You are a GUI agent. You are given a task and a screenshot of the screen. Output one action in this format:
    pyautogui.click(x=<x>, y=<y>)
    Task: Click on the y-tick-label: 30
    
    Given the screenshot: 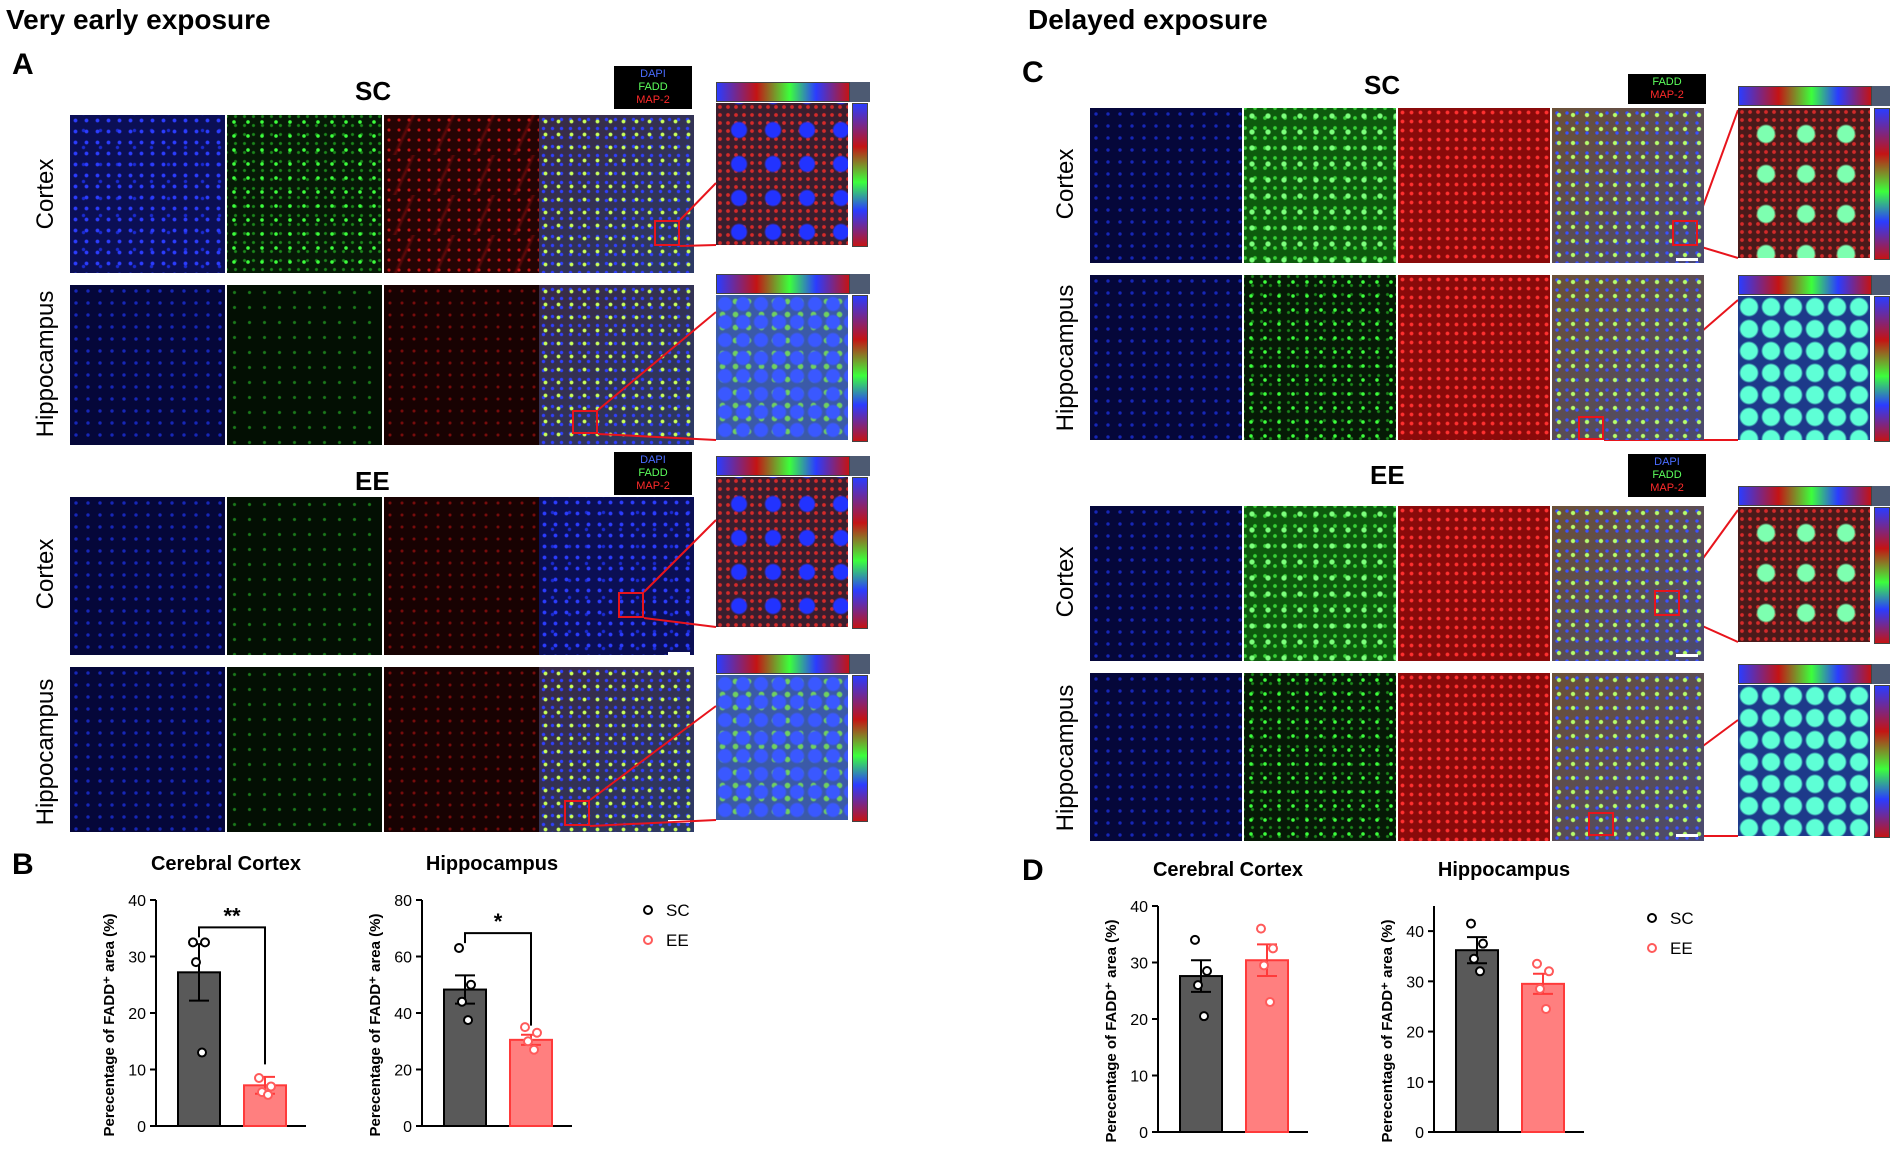 What is the action you would take?
    pyautogui.click(x=137, y=958)
    